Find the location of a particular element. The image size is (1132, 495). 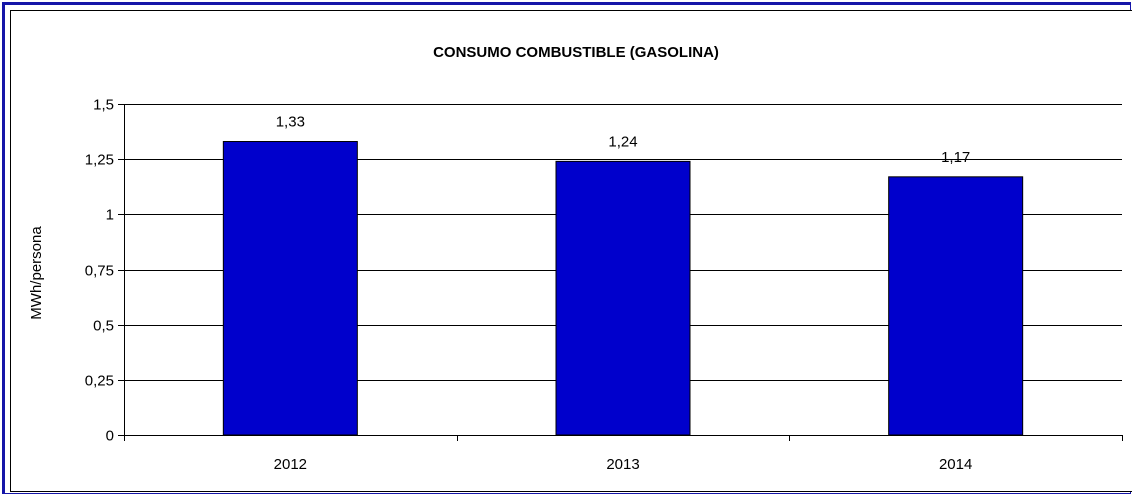

y-tick-label: 0 is located at coordinates (110, 436).